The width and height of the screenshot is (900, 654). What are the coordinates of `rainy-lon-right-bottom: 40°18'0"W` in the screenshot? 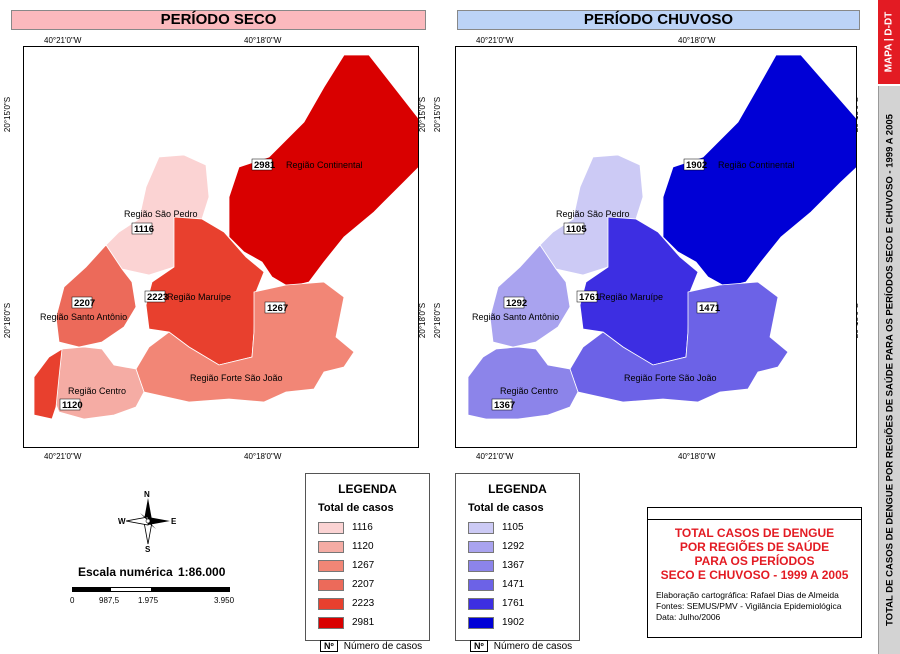 It's located at (697, 456).